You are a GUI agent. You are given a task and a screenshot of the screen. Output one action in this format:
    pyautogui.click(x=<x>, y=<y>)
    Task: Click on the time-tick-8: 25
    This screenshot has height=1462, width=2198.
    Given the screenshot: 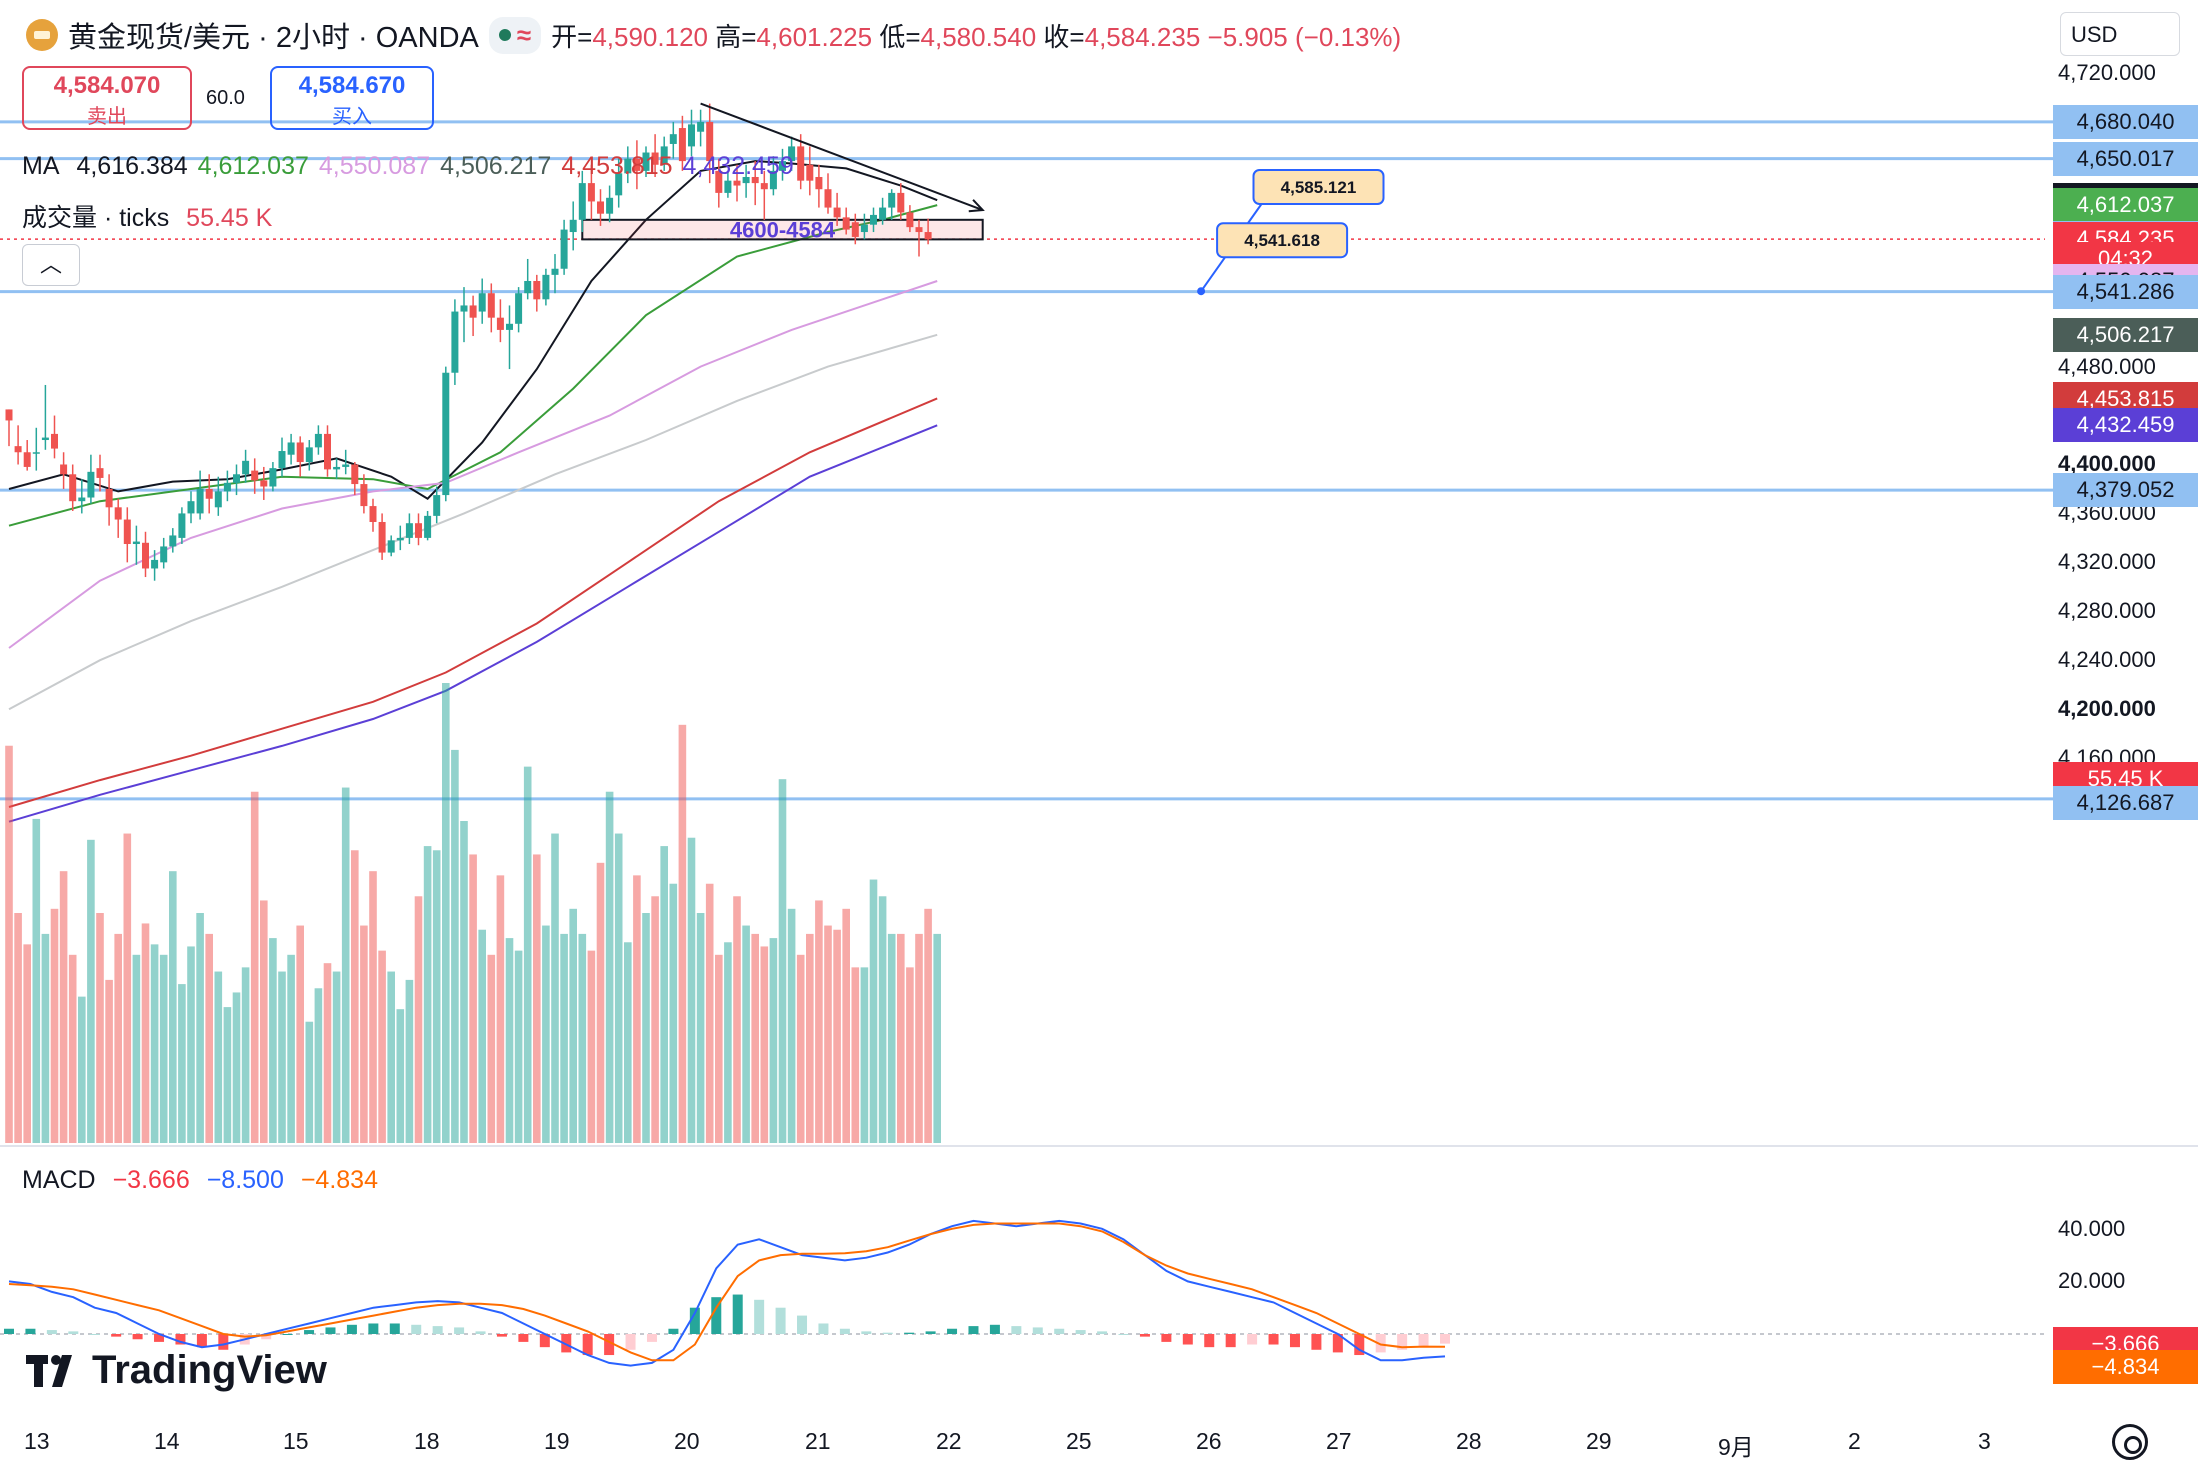 What is the action you would take?
    pyautogui.click(x=1079, y=1441)
    